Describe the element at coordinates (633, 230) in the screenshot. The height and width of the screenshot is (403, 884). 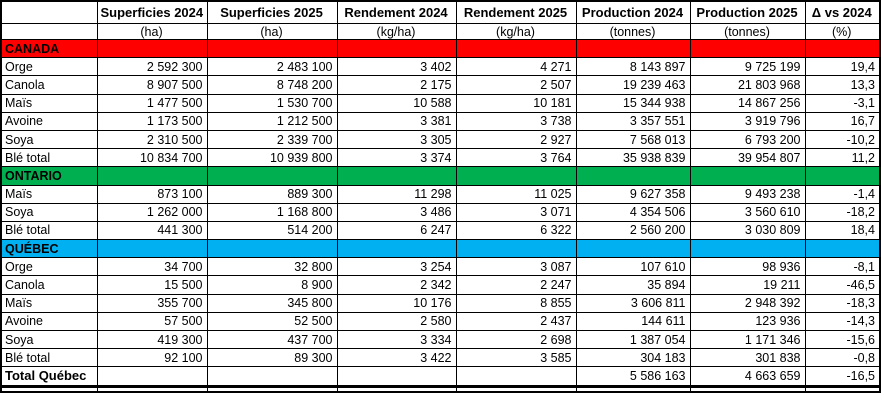
I see `cell: 2 560 200` at that location.